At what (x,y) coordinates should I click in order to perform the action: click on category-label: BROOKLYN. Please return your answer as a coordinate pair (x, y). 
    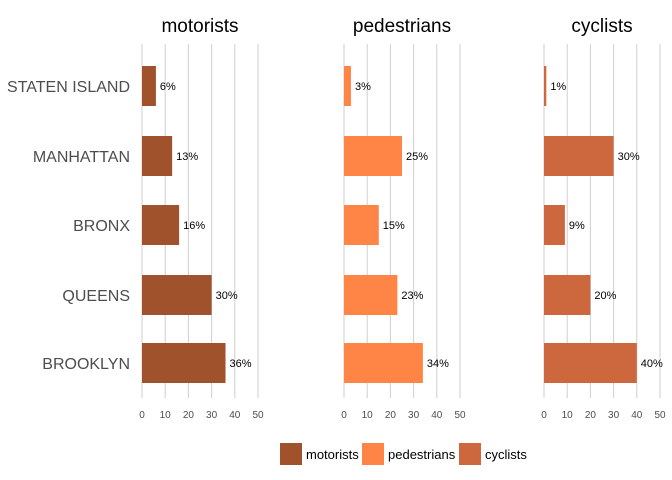
    Looking at the image, I should click on (86, 364).